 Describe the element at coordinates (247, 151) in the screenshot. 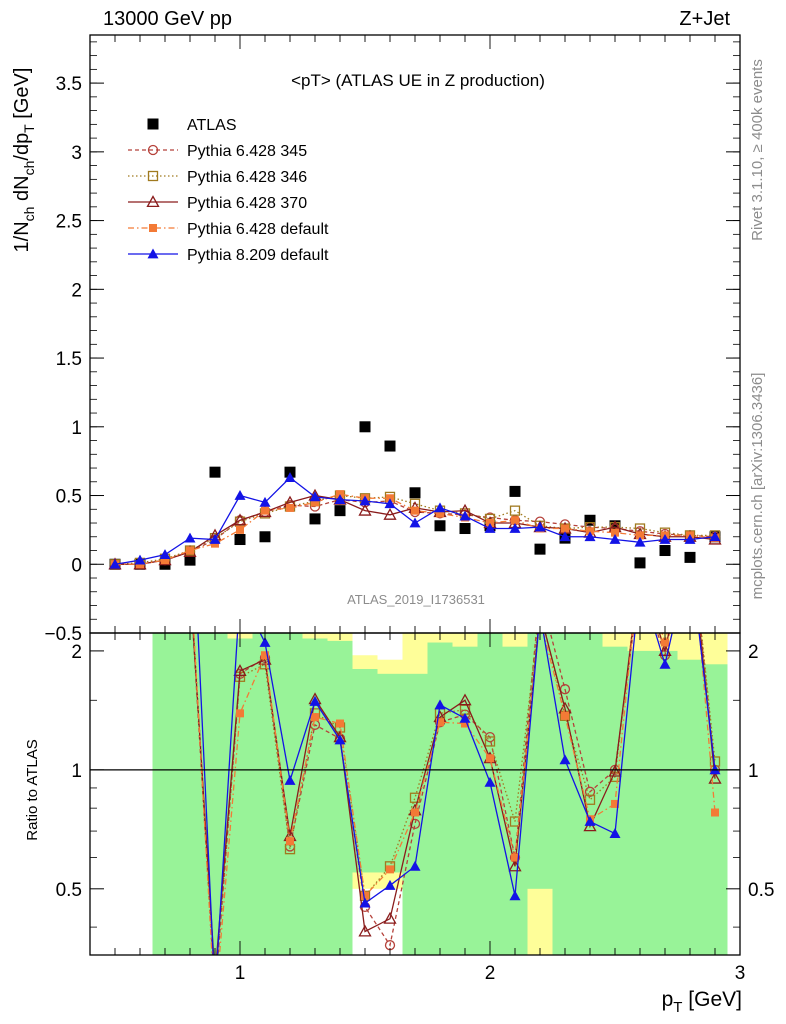

I see `legend-label-pythia-6-428-345: Pythia 6.428 345` at that location.